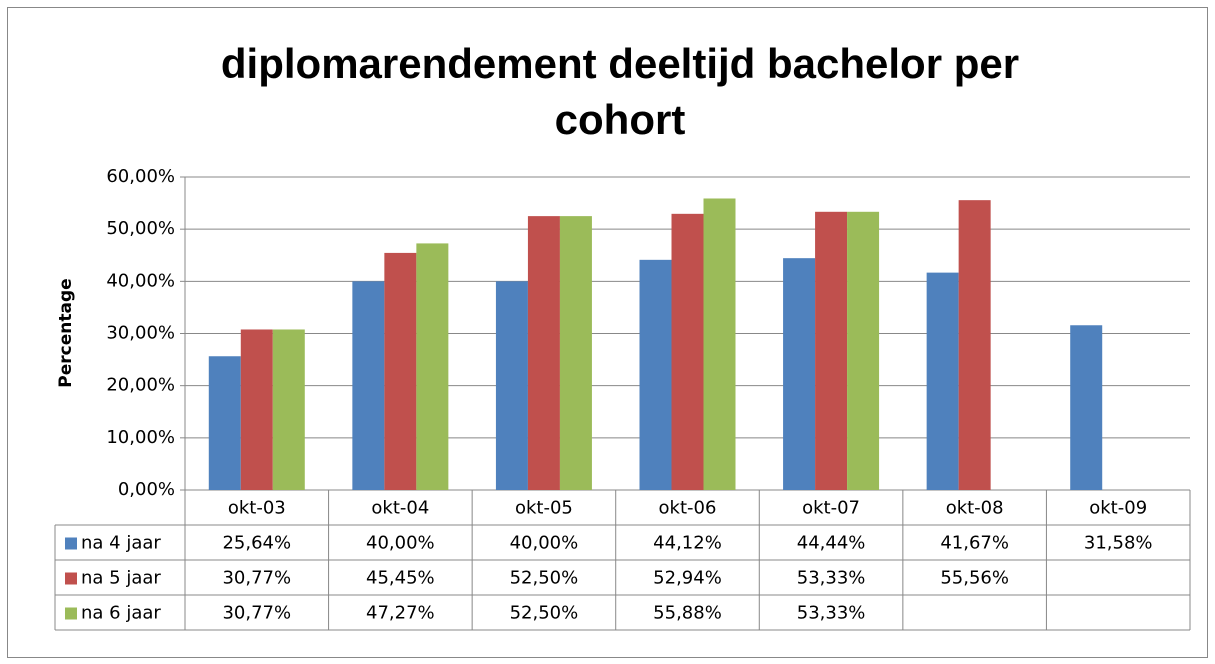  Describe the element at coordinates (400, 613) in the screenshot. I see `table-value: 47,27%` at that location.